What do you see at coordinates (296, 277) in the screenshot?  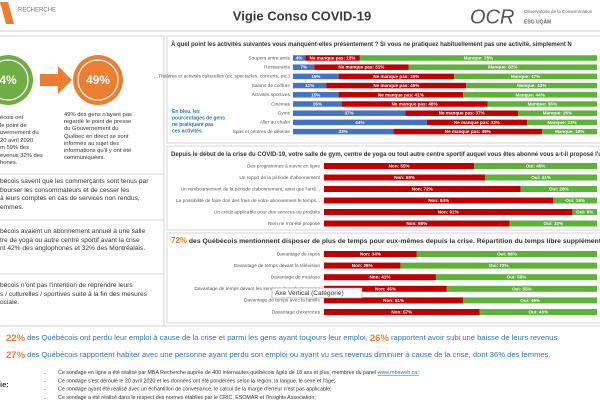 I see `category-label: Davantage de musique` at bounding box center [296, 277].